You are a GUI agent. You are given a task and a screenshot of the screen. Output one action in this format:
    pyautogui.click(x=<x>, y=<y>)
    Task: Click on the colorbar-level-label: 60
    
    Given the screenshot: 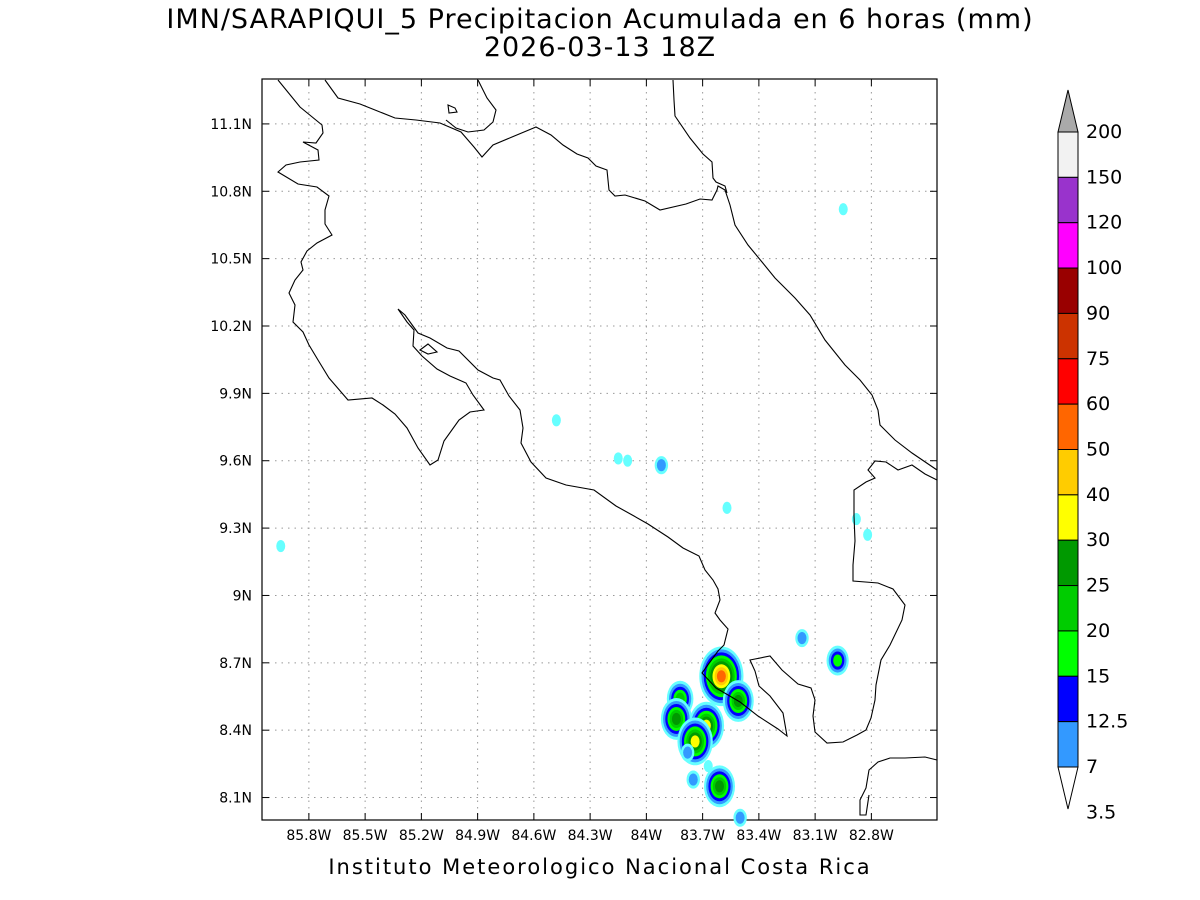 What is the action you would take?
    pyautogui.click(x=1098, y=404)
    